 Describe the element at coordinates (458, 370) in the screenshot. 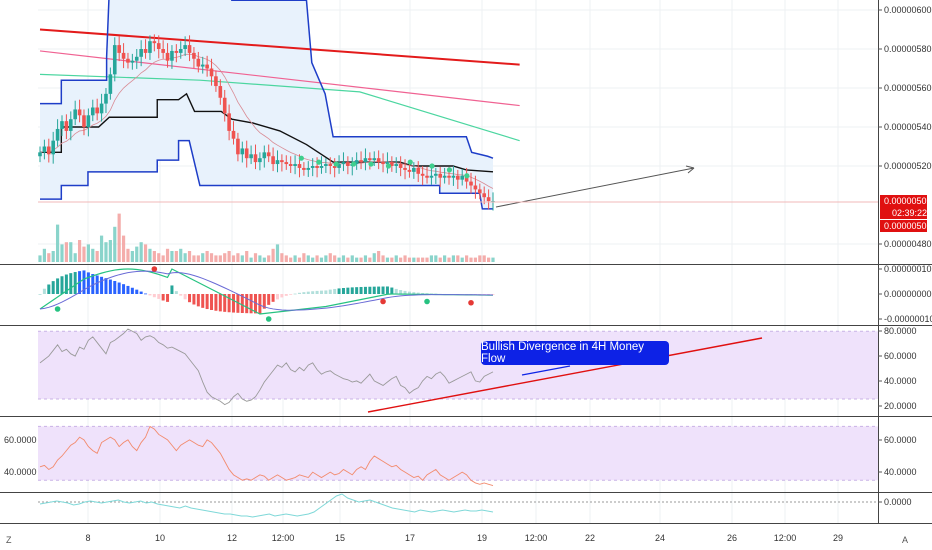

I see `money-flow-pane` at that location.